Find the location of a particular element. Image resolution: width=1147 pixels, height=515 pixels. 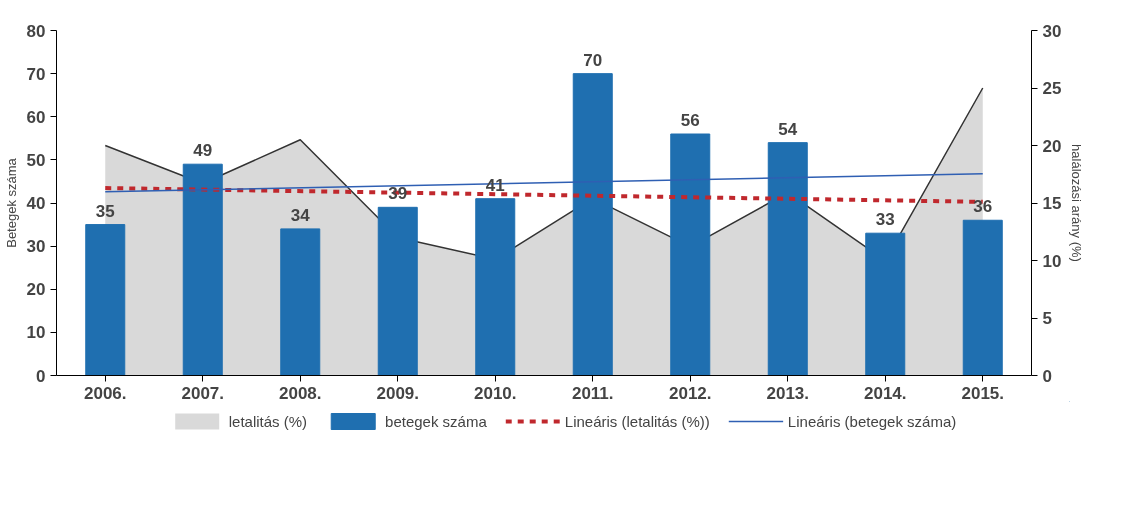

legend-label: Lineáris (letalitás (%)) is located at coordinates (637, 421).